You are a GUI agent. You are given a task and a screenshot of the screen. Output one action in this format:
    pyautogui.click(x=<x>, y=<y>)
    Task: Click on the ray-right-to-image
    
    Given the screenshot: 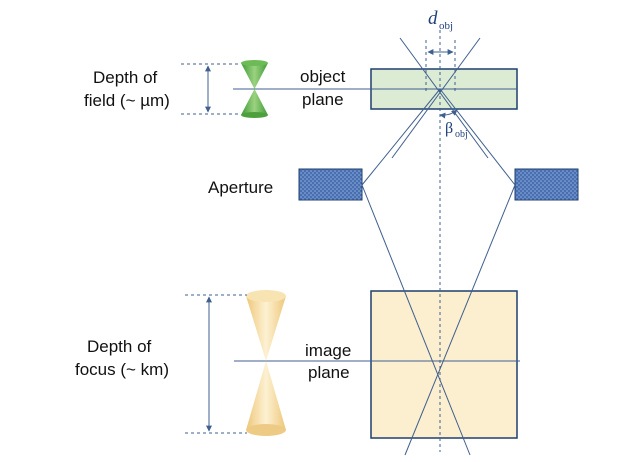 What is the action you would take?
    pyautogui.click(x=460, y=320)
    